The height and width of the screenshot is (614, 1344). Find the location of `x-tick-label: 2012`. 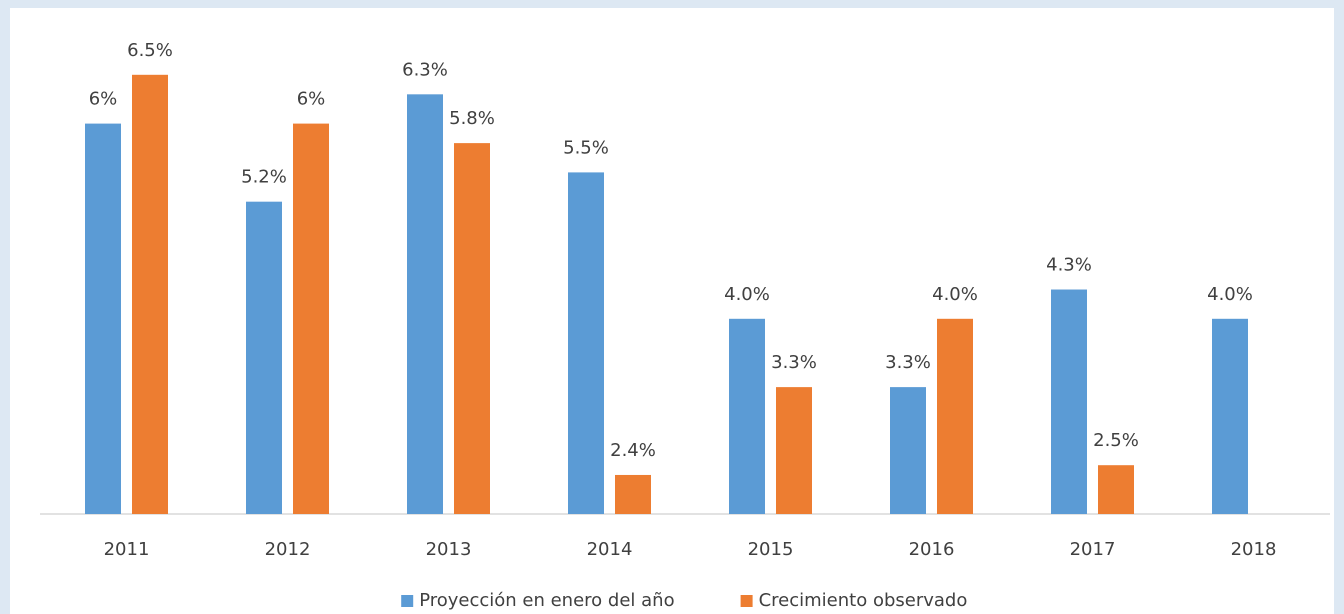

x-tick-label: 2012 is located at coordinates (288, 549).